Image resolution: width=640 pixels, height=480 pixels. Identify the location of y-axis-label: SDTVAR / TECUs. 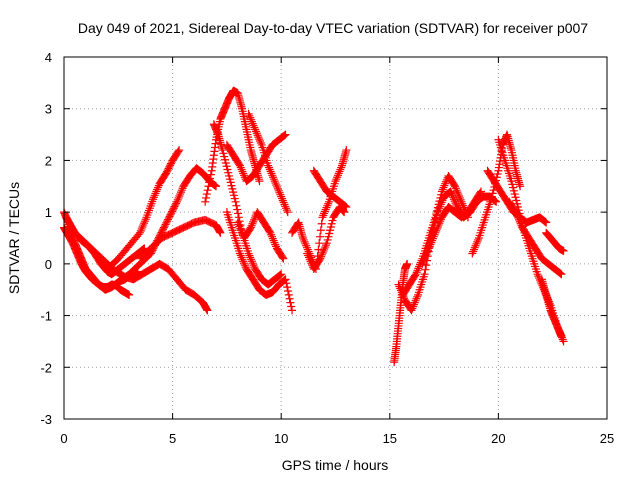
(14, 238).